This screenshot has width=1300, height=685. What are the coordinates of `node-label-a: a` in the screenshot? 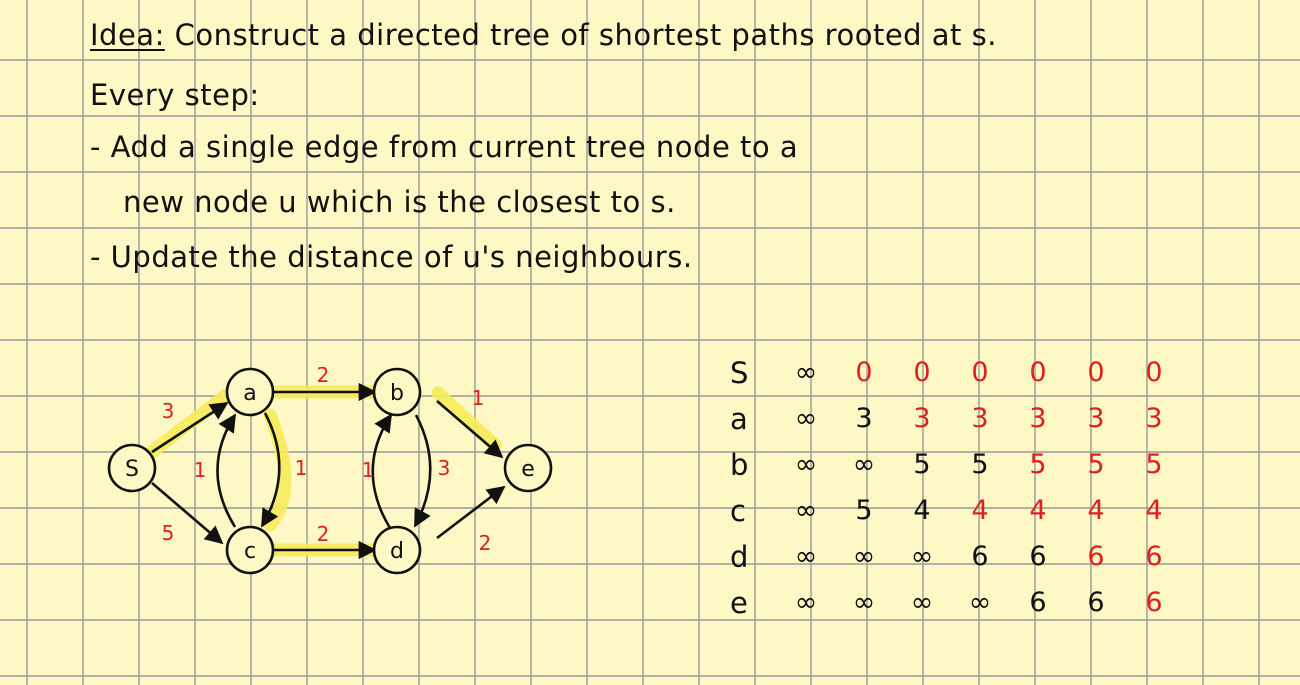 It's located at (249, 393).